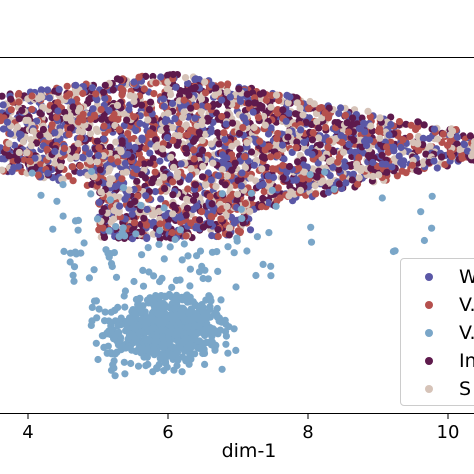 This screenshot has height=474, width=474. I want to click on x-tick-label: 6, so click(167, 432).